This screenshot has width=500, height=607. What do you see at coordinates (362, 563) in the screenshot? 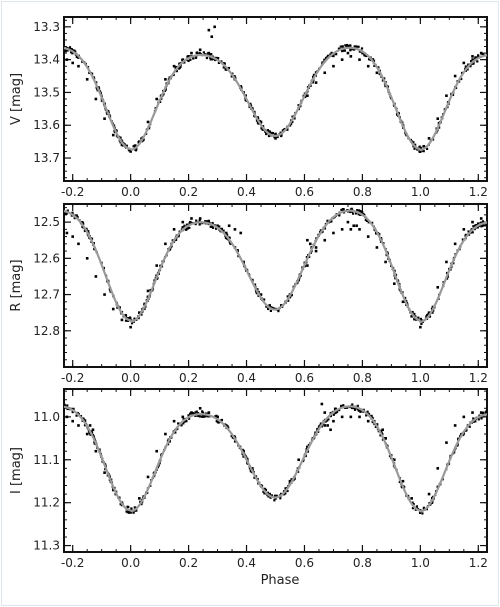
I see `x-tick-label: 0.8` at bounding box center [362, 563].